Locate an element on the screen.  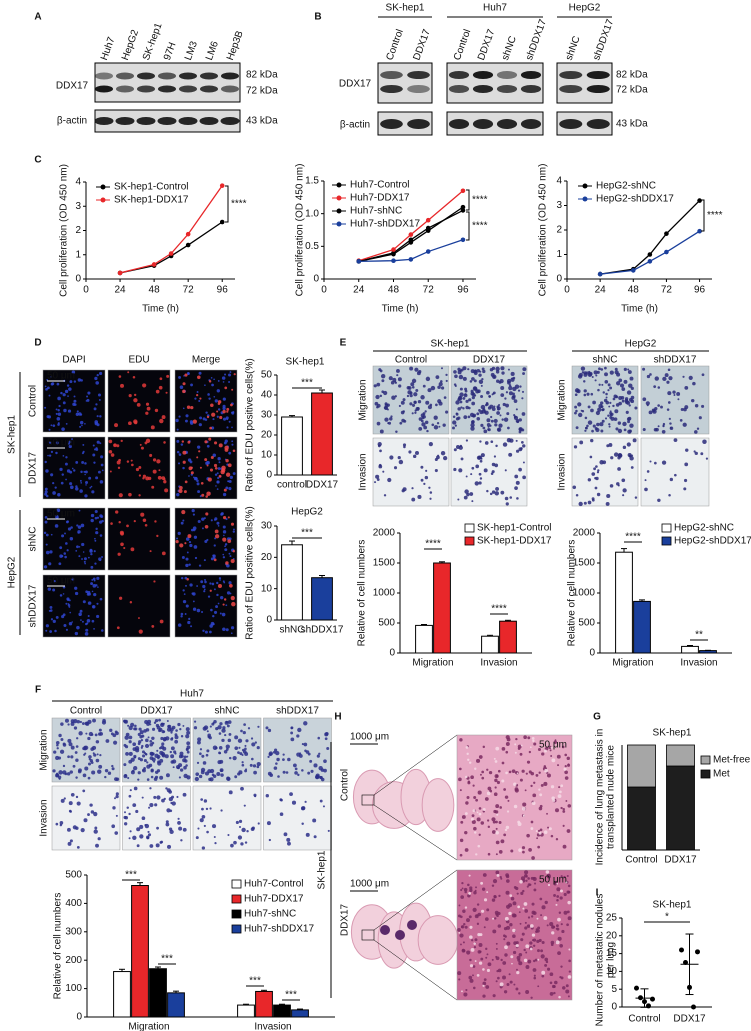
column-label: DDX17 is located at coordinates (489, 360).